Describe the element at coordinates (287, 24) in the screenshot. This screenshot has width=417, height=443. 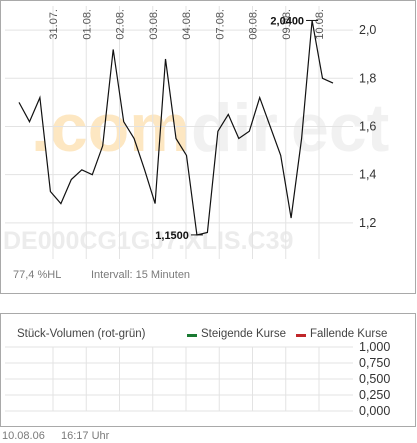
I see `x-tick-label: 09.08.` at that location.